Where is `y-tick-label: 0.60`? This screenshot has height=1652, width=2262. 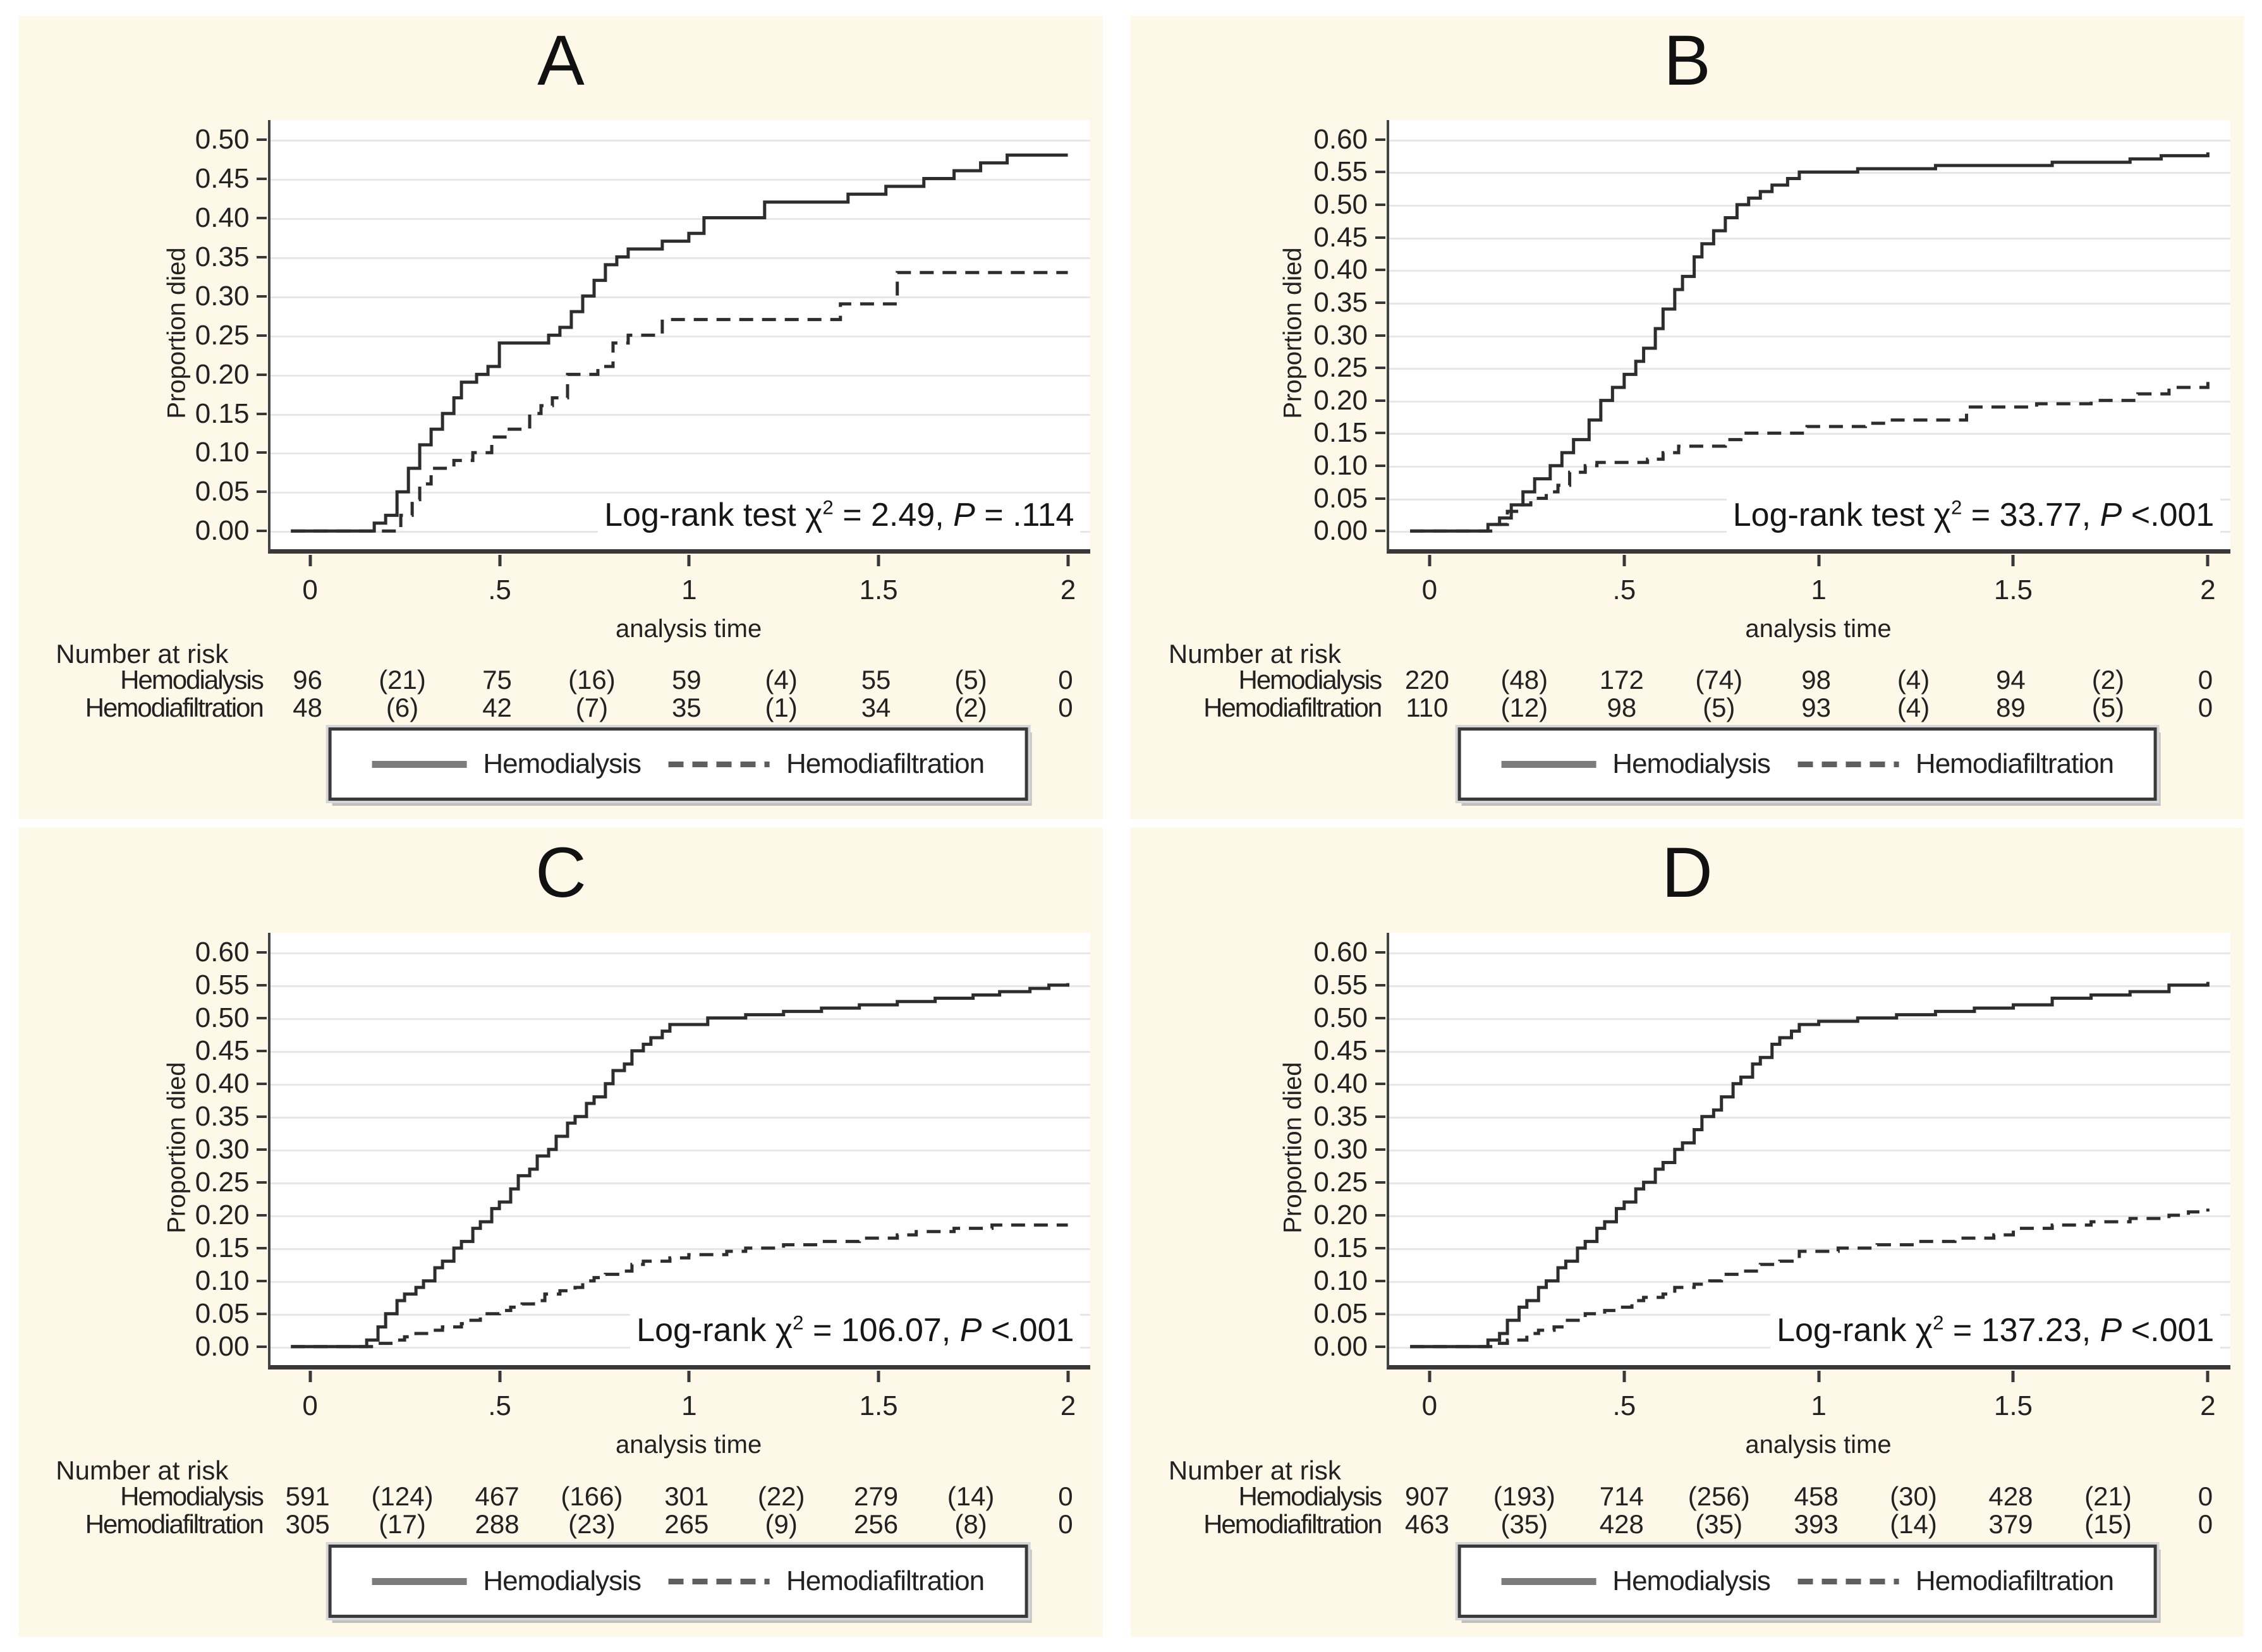
y-tick-label: 0.60 is located at coordinates (1341, 952).